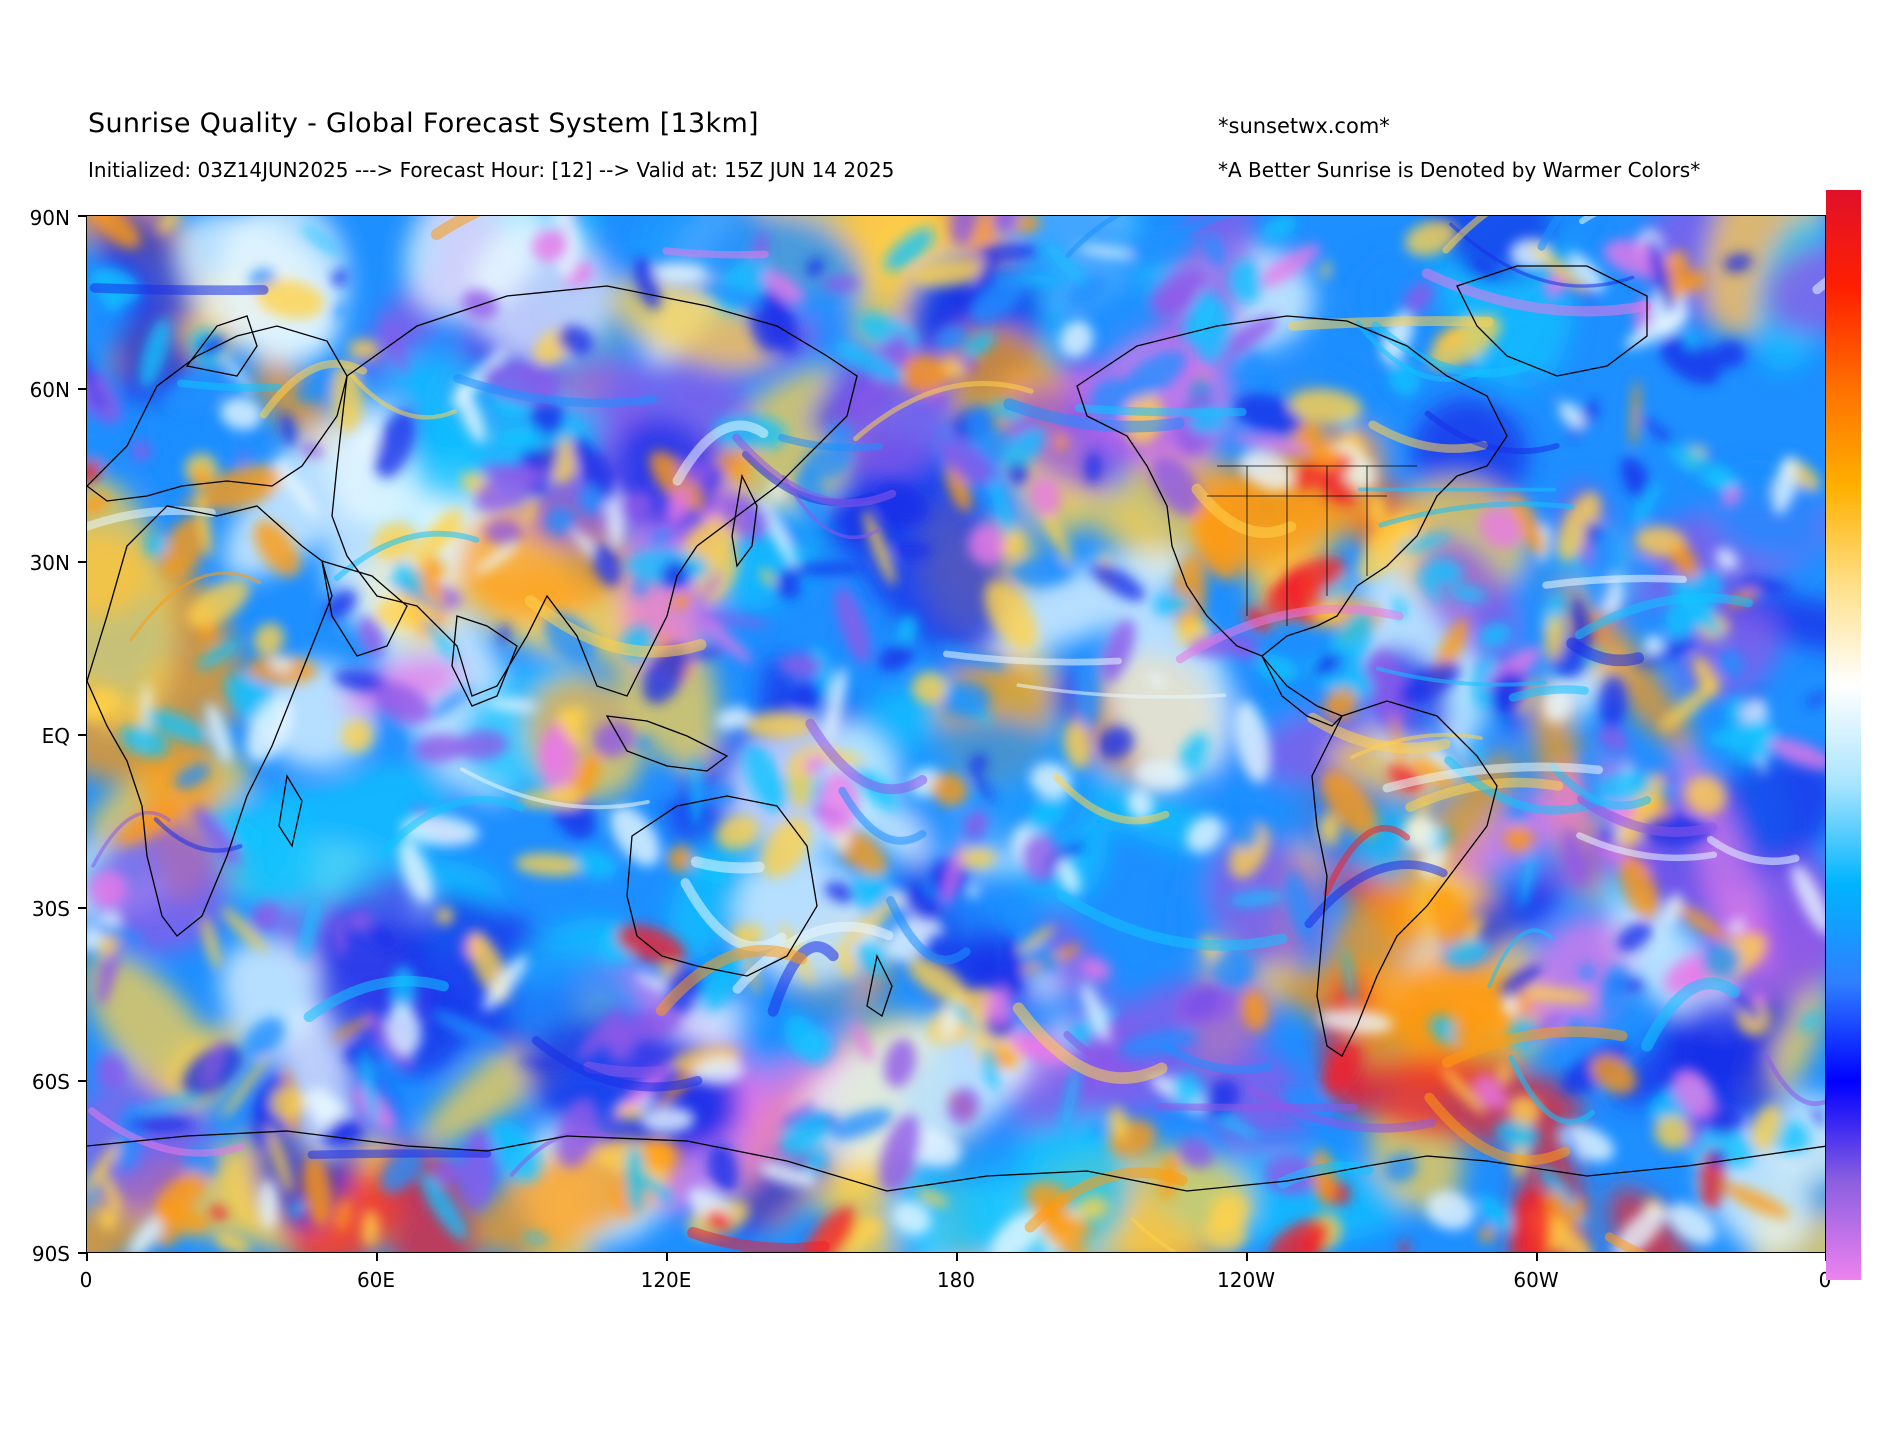 The width and height of the screenshot is (1885, 1450). I want to click on xtick-label: 60W, so click(1536, 1280).